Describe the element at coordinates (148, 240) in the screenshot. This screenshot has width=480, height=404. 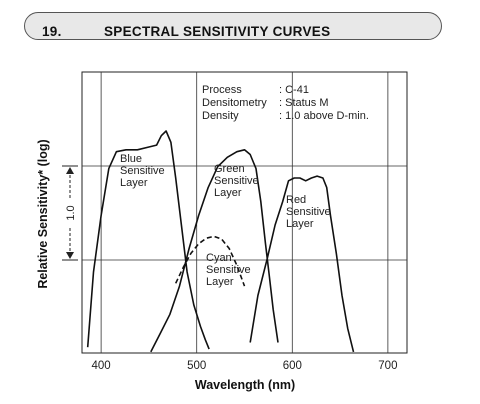
I see `series-blue-curve` at that location.